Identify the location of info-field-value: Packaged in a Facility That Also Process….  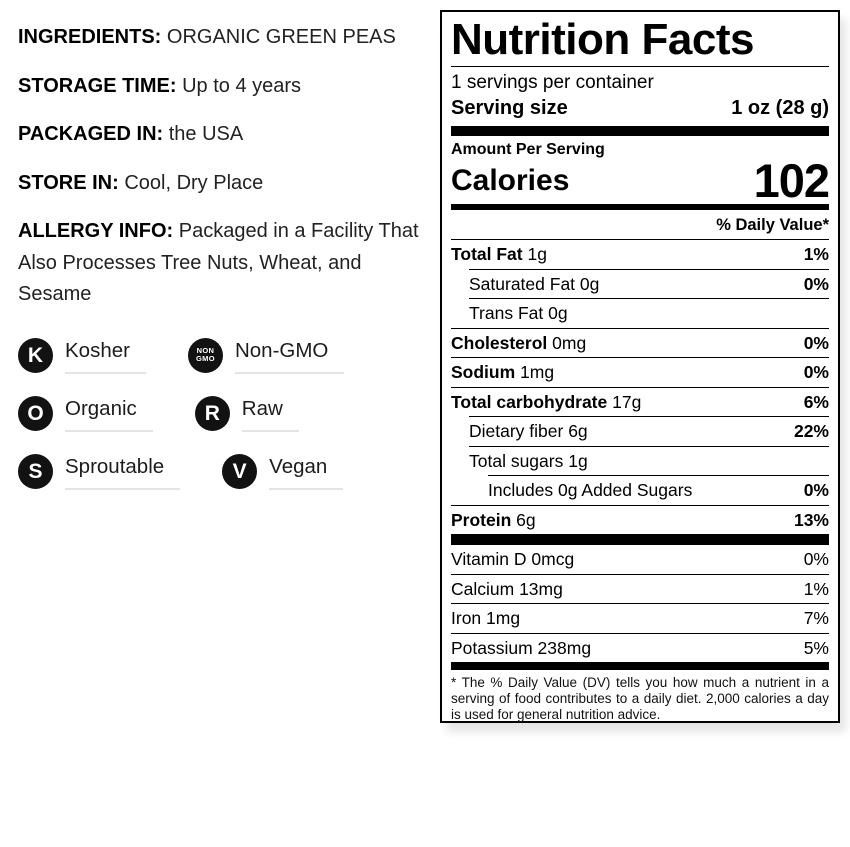
(218, 262).